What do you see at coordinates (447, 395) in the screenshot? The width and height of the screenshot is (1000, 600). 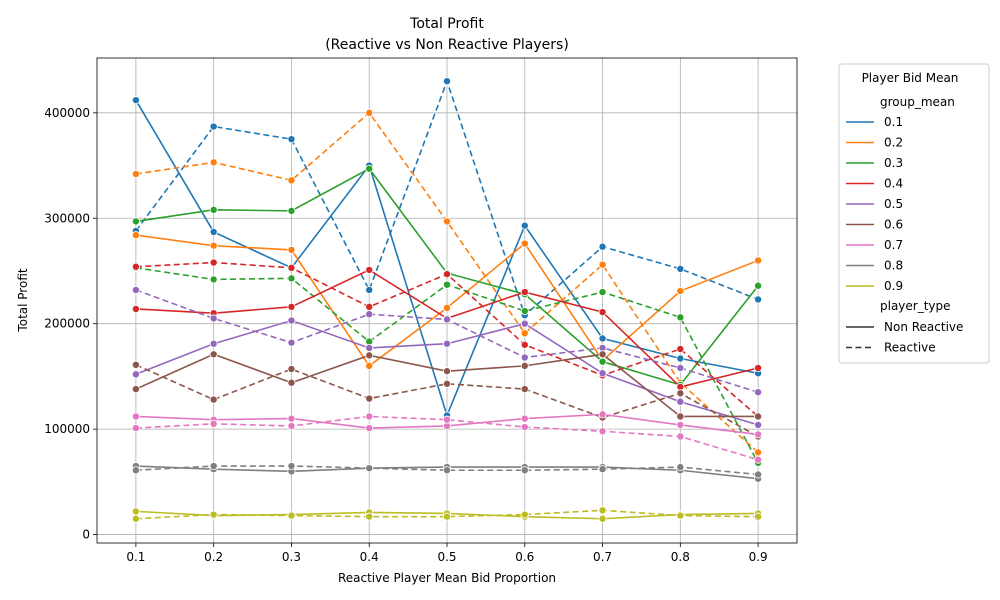 I see `series-group-0.6` at bounding box center [447, 395].